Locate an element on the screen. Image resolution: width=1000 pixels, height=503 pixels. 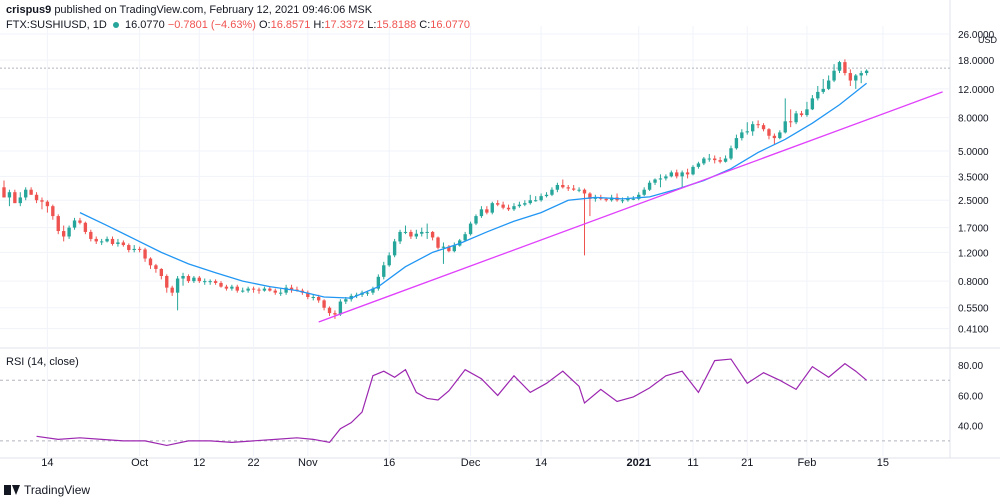
close-value: 16.0770 is located at coordinates (450, 25).